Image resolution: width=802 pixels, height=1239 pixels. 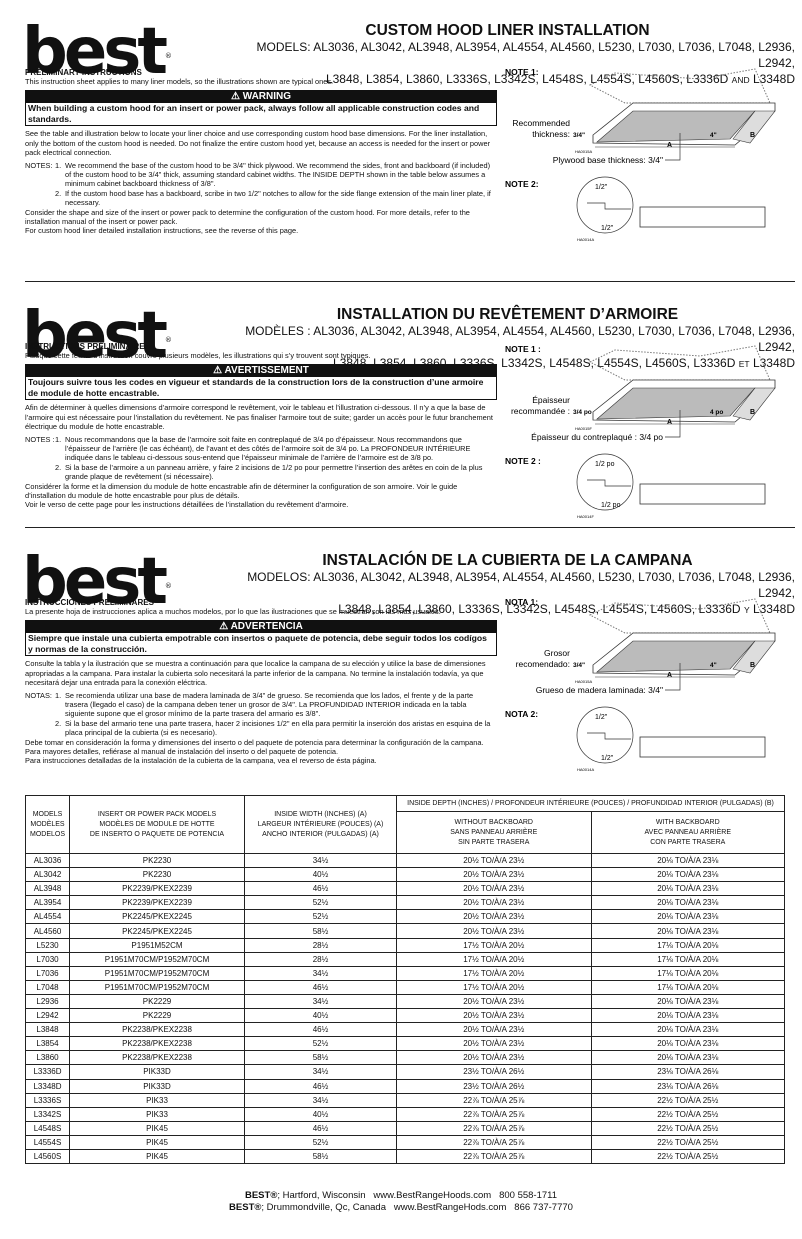 What do you see at coordinates (89, 602) in the screenshot?
I see `prelim-heading: INSTRUCCIONES PRELIMINARES` at bounding box center [89, 602].